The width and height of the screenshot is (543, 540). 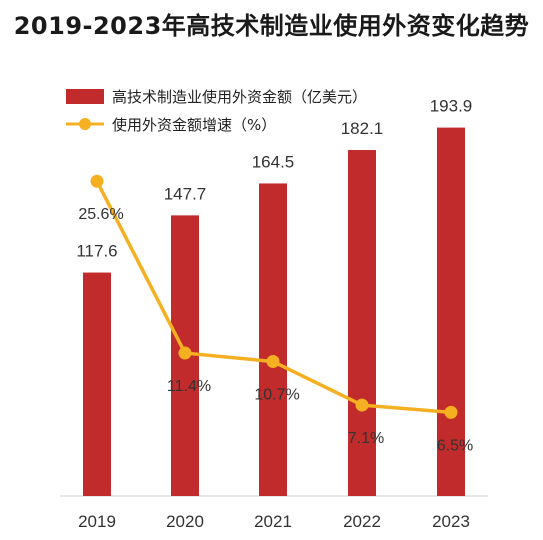 What do you see at coordinates (271, 26) in the screenshot?
I see `chart-title: 2019-2023年高技术制造业使用外资变化趋势` at bounding box center [271, 26].